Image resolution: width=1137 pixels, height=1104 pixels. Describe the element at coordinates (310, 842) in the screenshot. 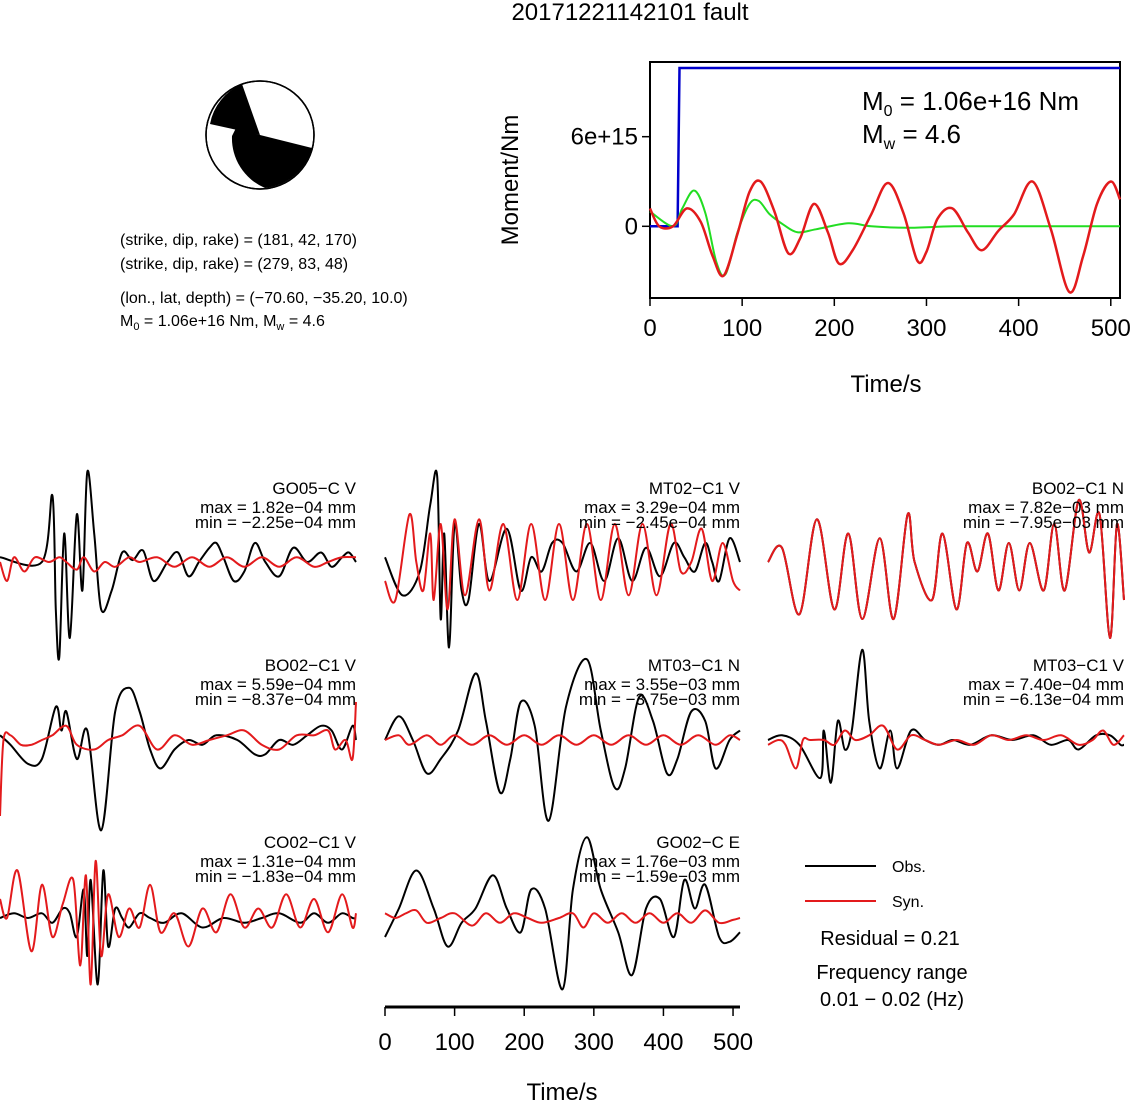

I see `station-label: CO02−C1 V` at that location.